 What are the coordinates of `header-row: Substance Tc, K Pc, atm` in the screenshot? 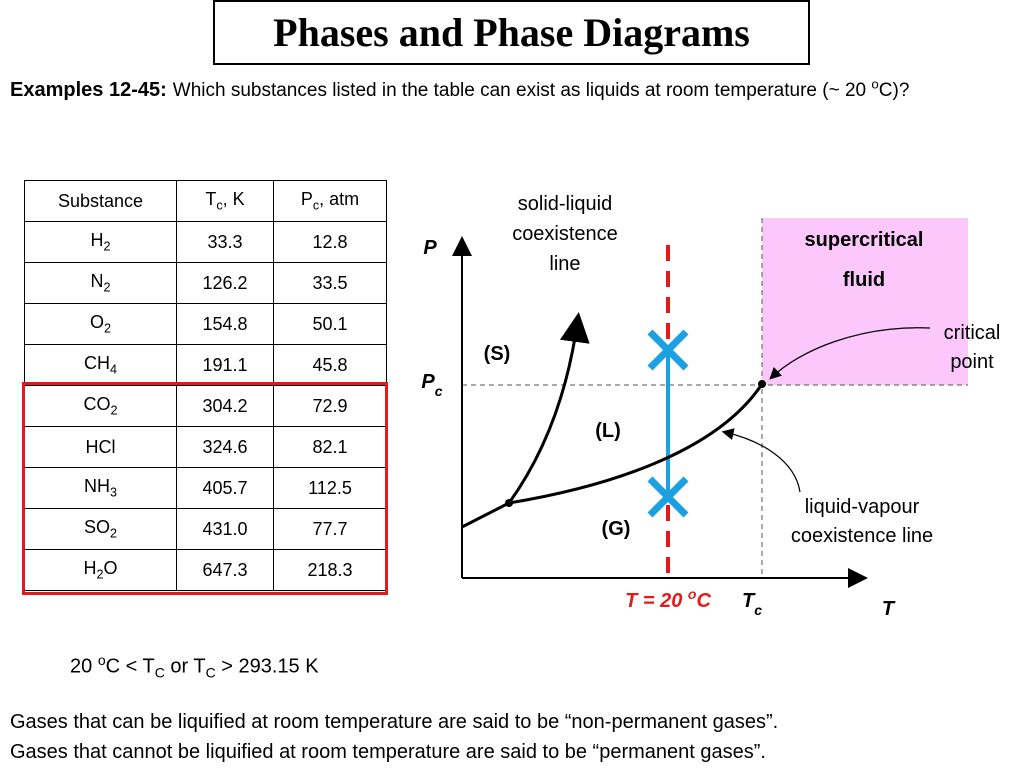 It's located at (205, 201).